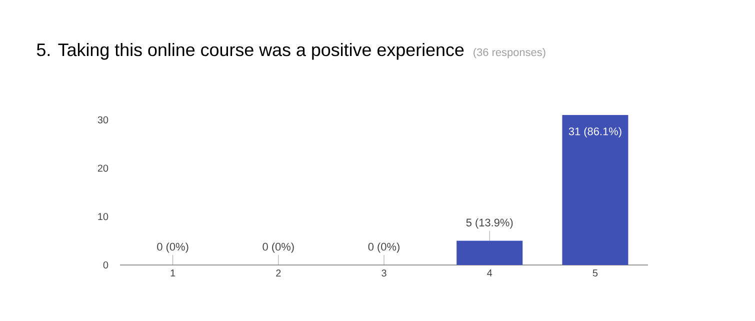  Describe the element at coordinates (278, 273) in the screenshot. I see `x-tick-label: 2` at that location.